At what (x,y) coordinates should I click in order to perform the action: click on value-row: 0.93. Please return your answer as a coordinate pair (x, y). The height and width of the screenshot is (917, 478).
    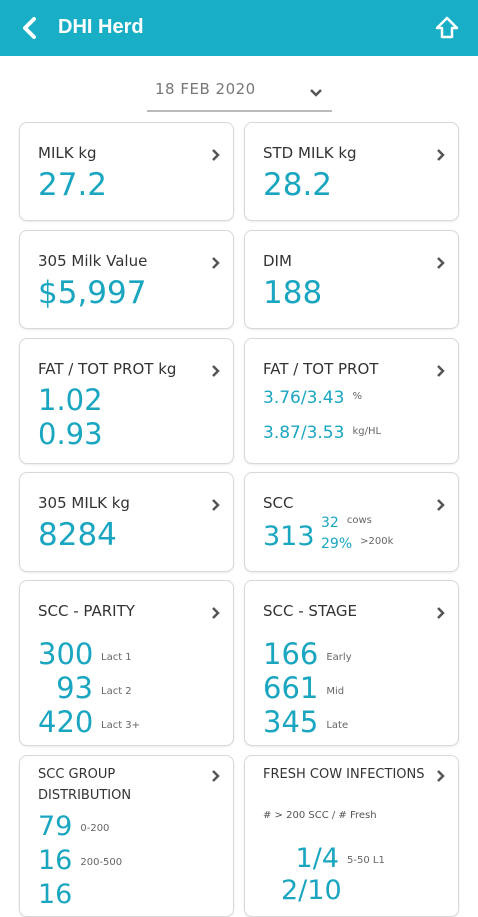
    Looking at the image, I should click on (70, 434).